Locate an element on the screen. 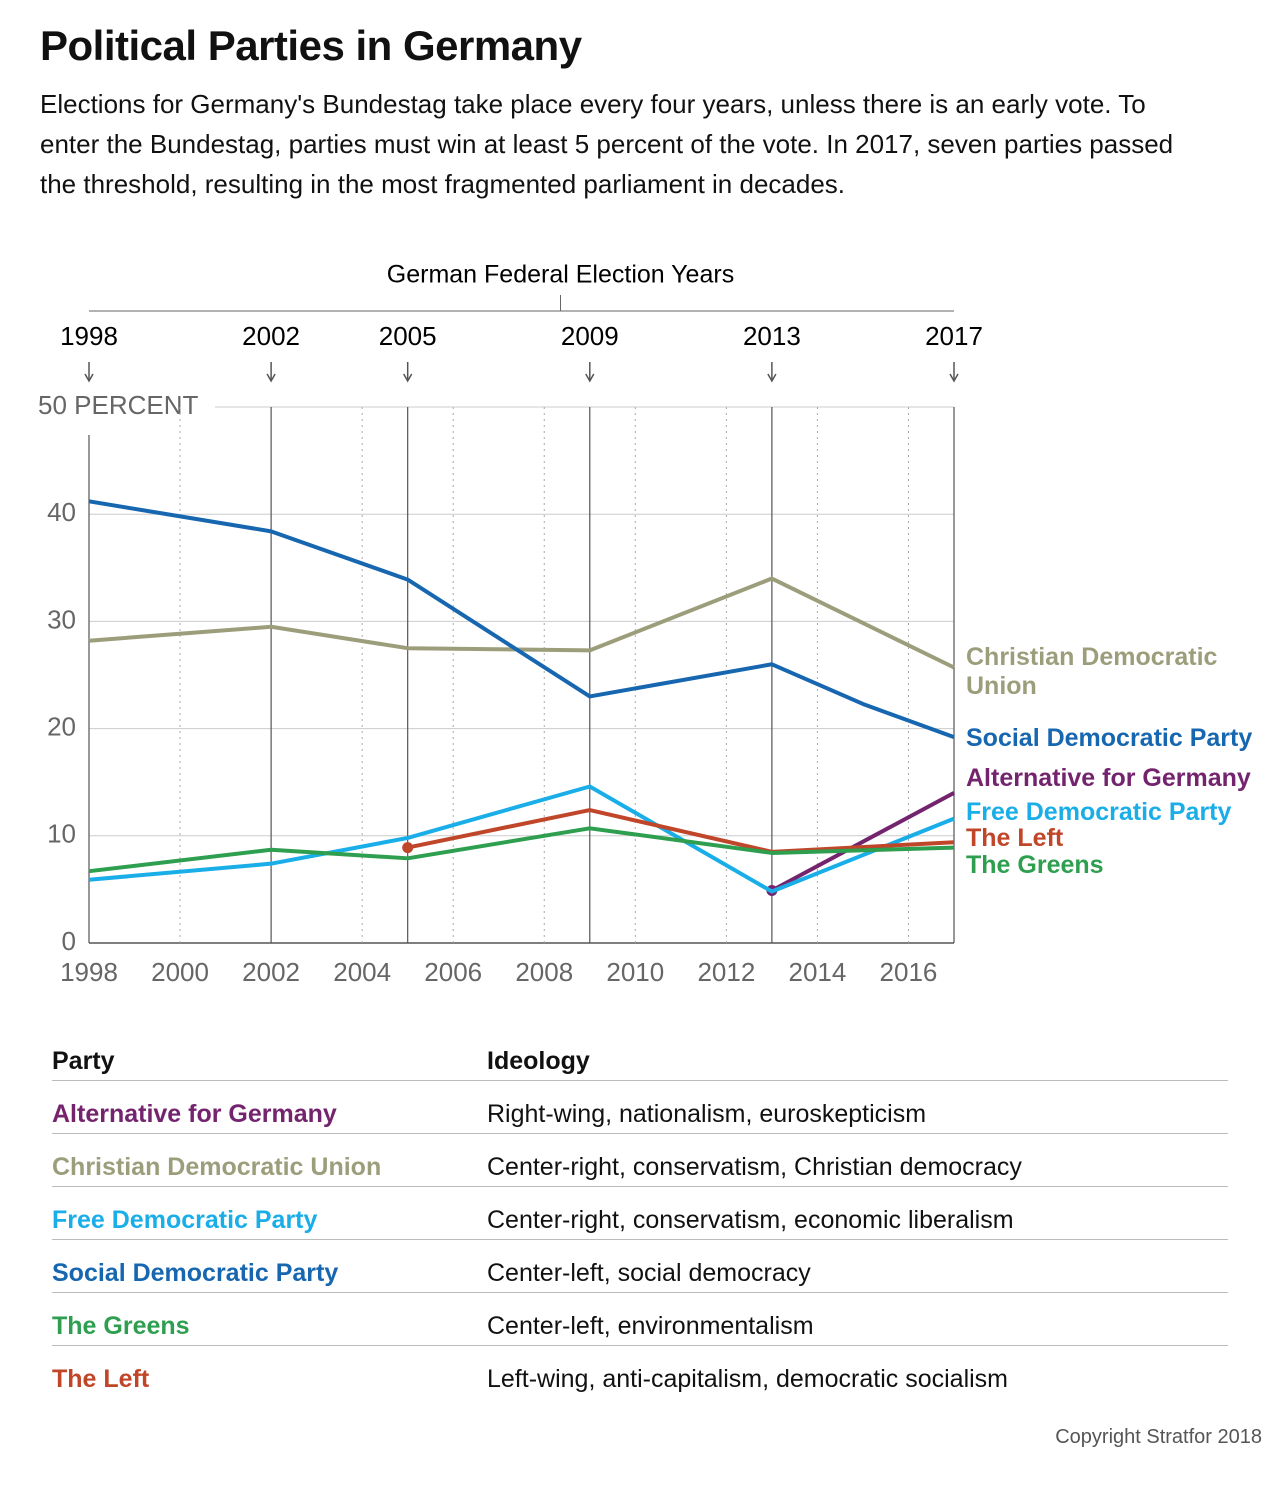 This screenshot has height=1488, width=1280. x-tick-label: 2016 is located at coordinates (909, 972).